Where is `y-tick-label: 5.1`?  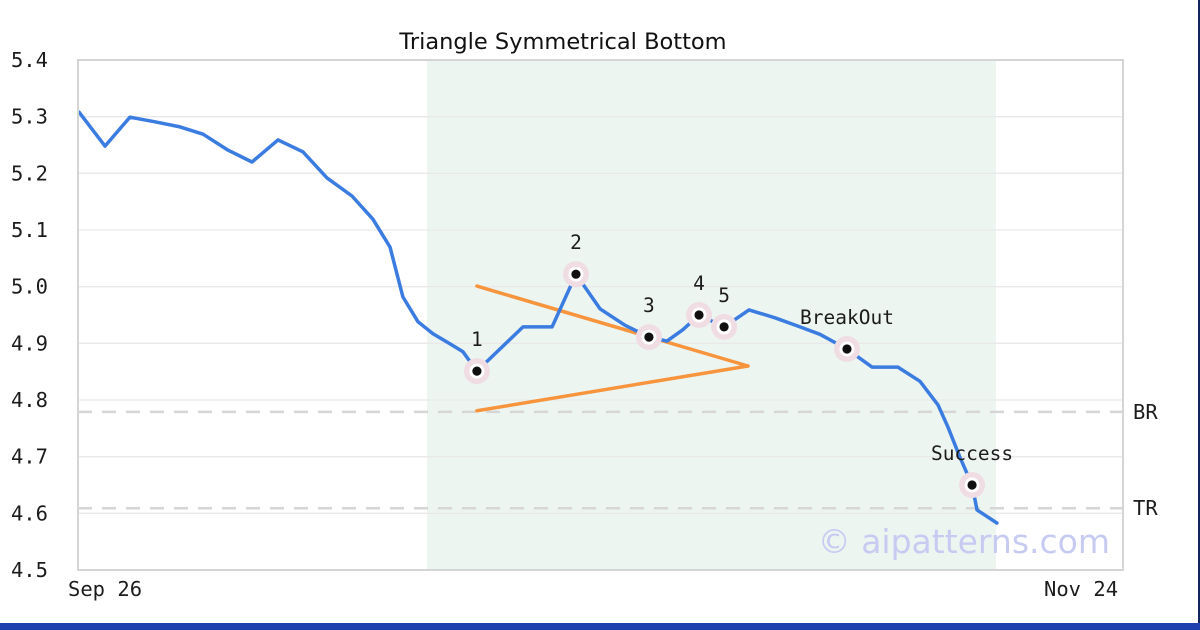 y-tick-label: 5.1 is located at coordinates (29, 230).